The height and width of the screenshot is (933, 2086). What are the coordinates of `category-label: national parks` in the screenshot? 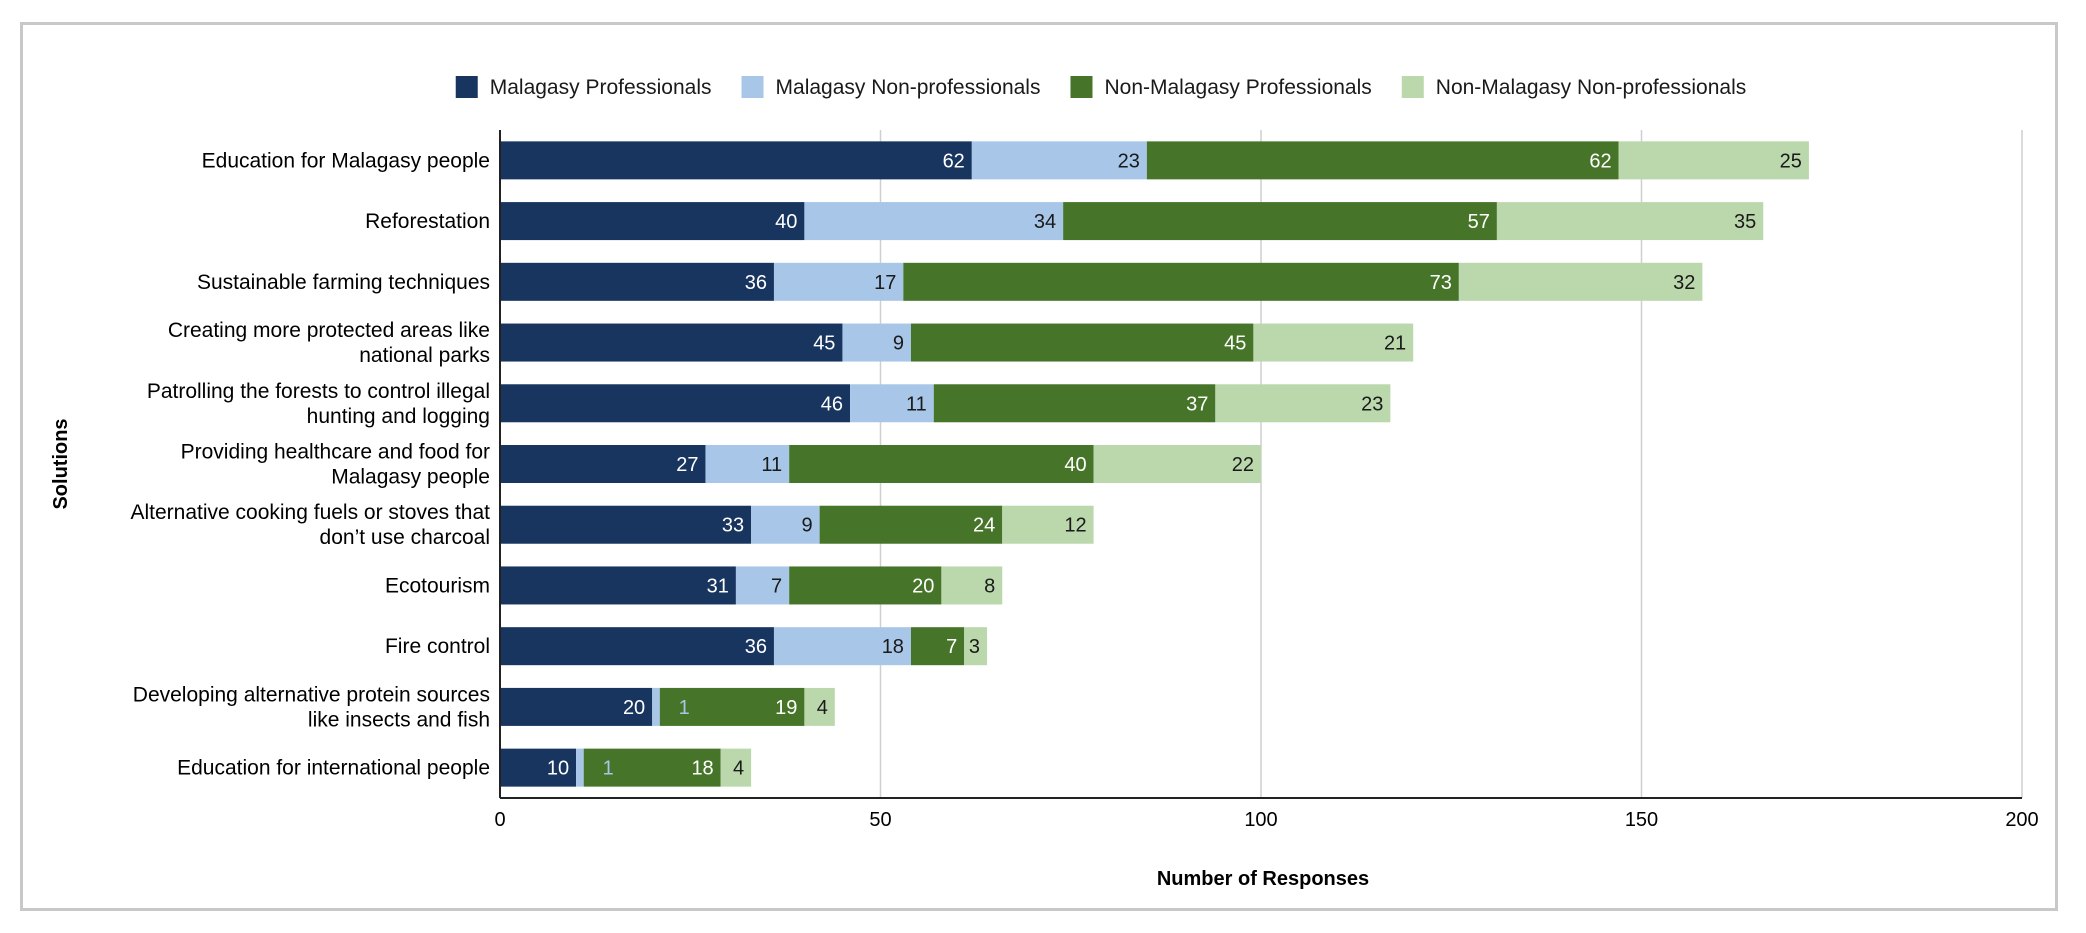 It's located at (424, 355).